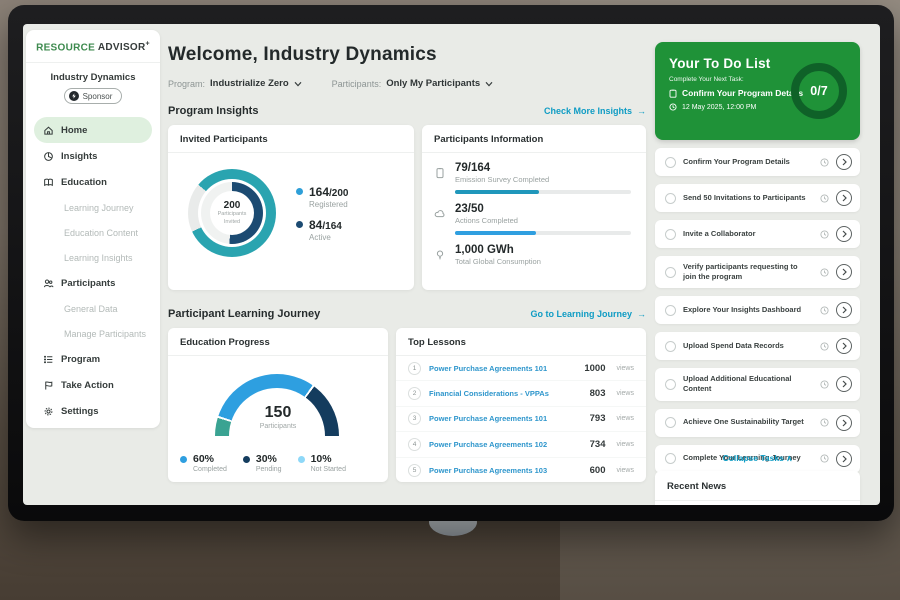 The image size is (900, 600). What do you see at coordinates (414, 368) in the screenshot?
I see `rank-badge: 1` at bounding box center [414, 368].